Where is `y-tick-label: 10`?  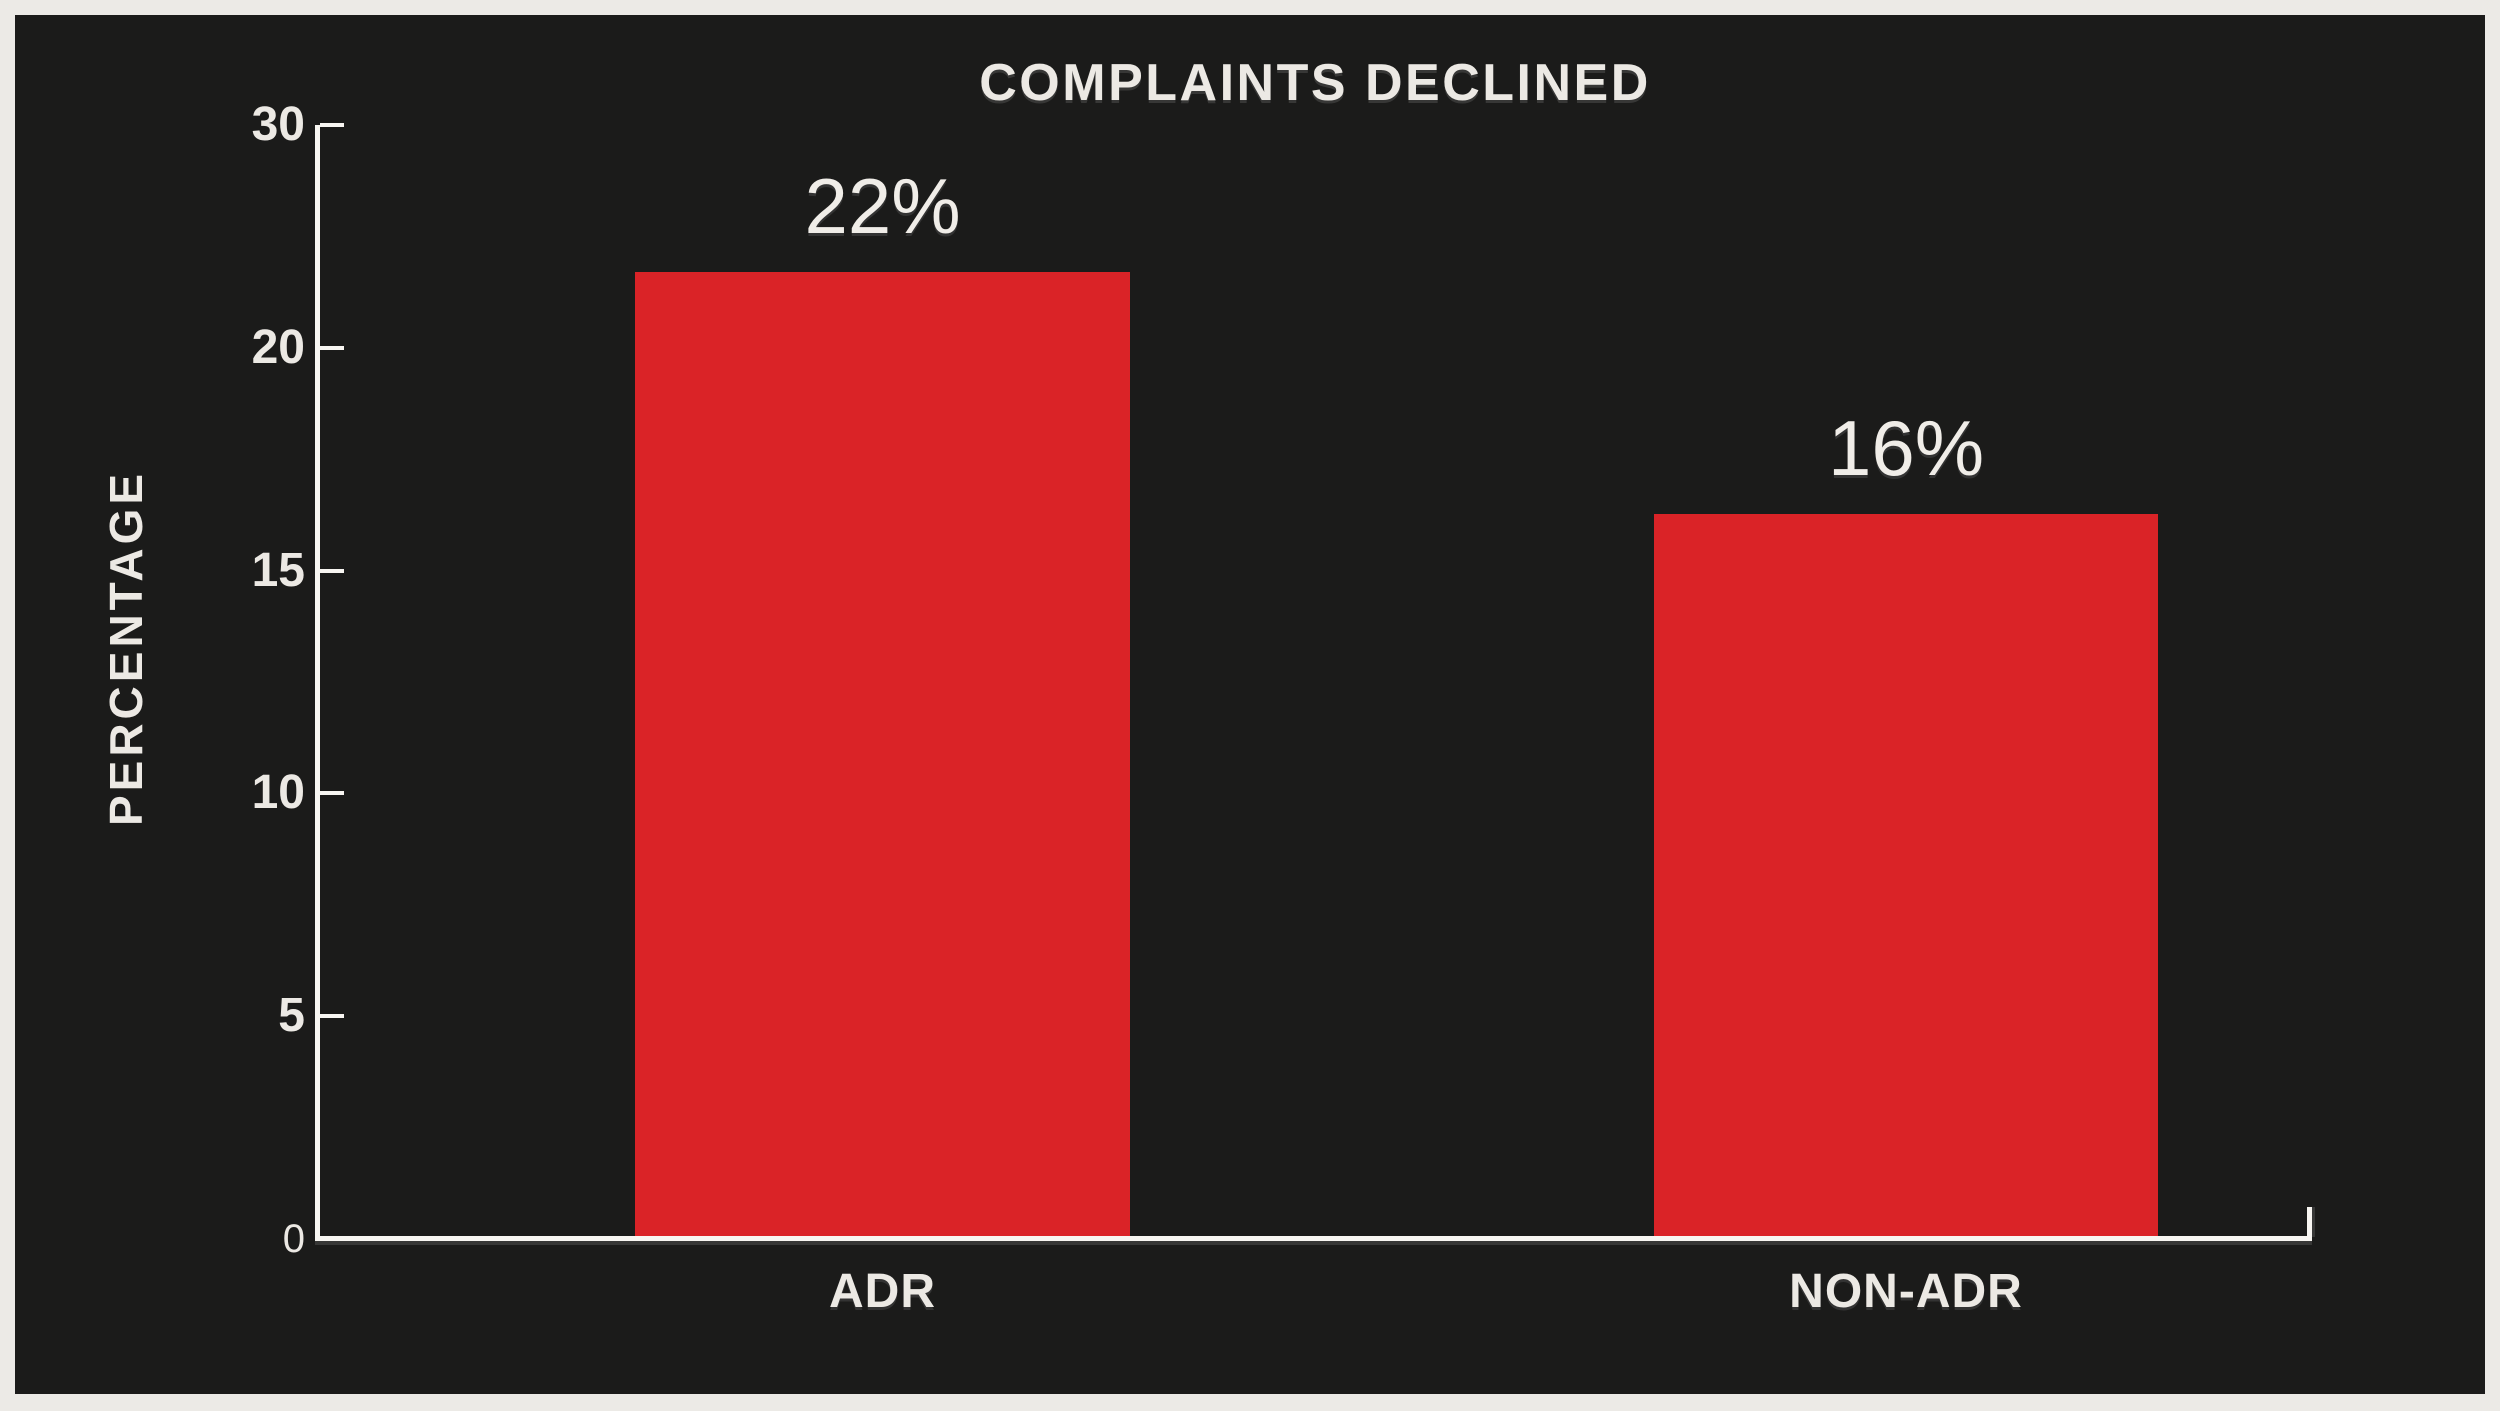
y-tick-label: 10 is located at coordinates (278, 793).